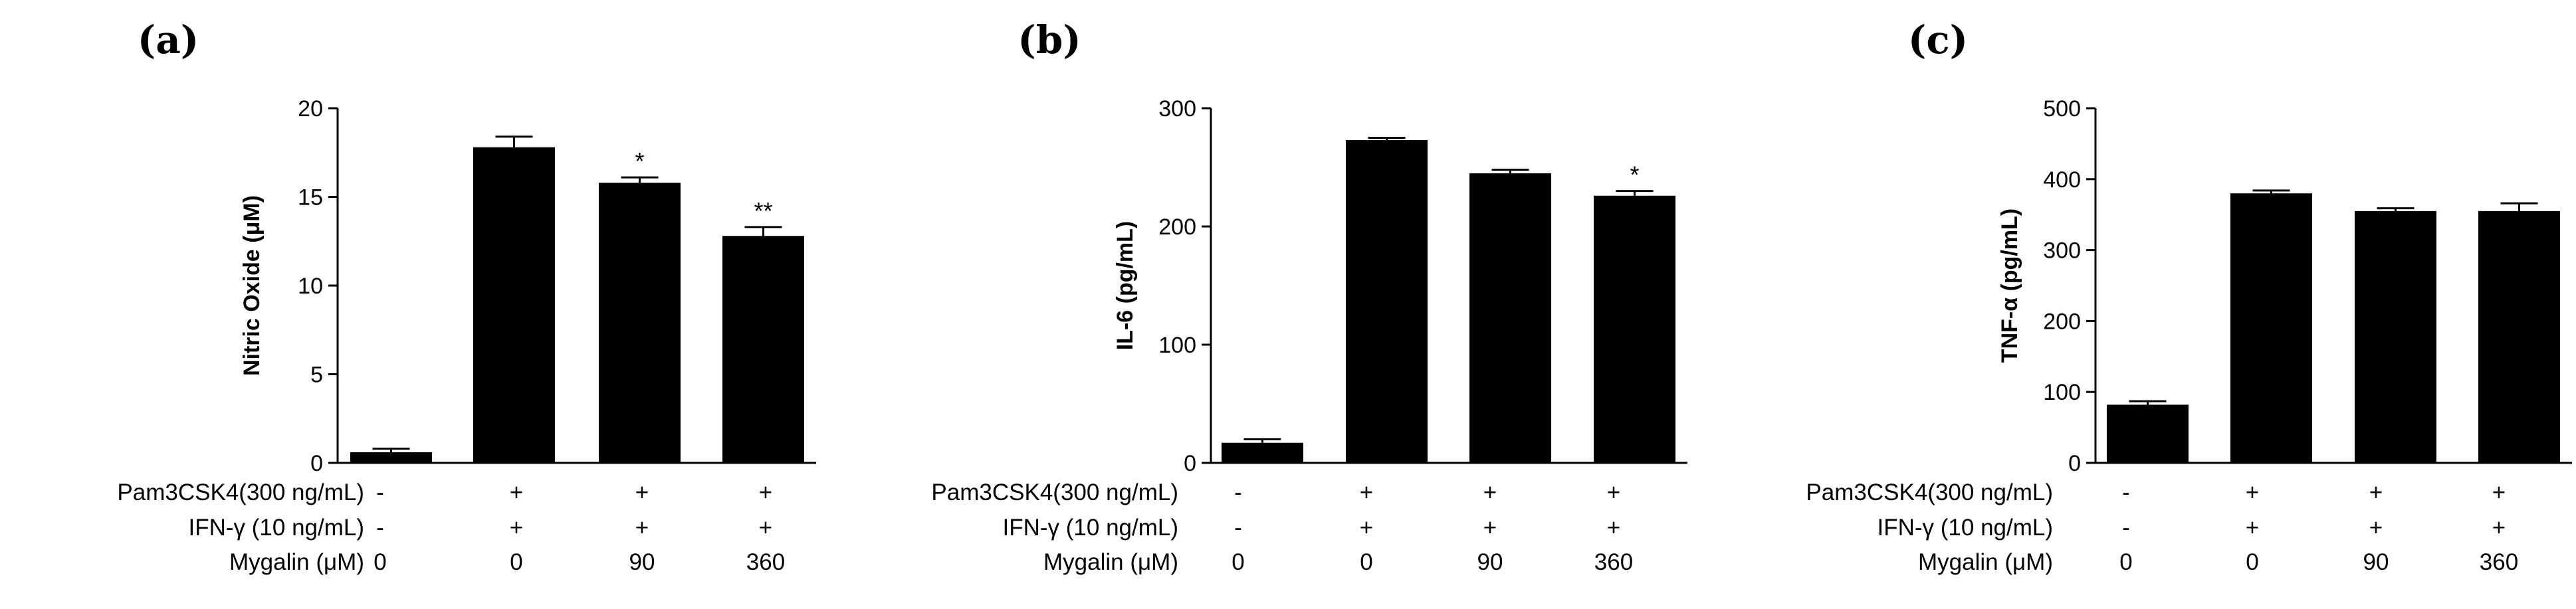  Describe the element at coordinates (1125, 286) in the screenshot. I see `y-axis-title: IL-6 (pg/mL)` at that location.